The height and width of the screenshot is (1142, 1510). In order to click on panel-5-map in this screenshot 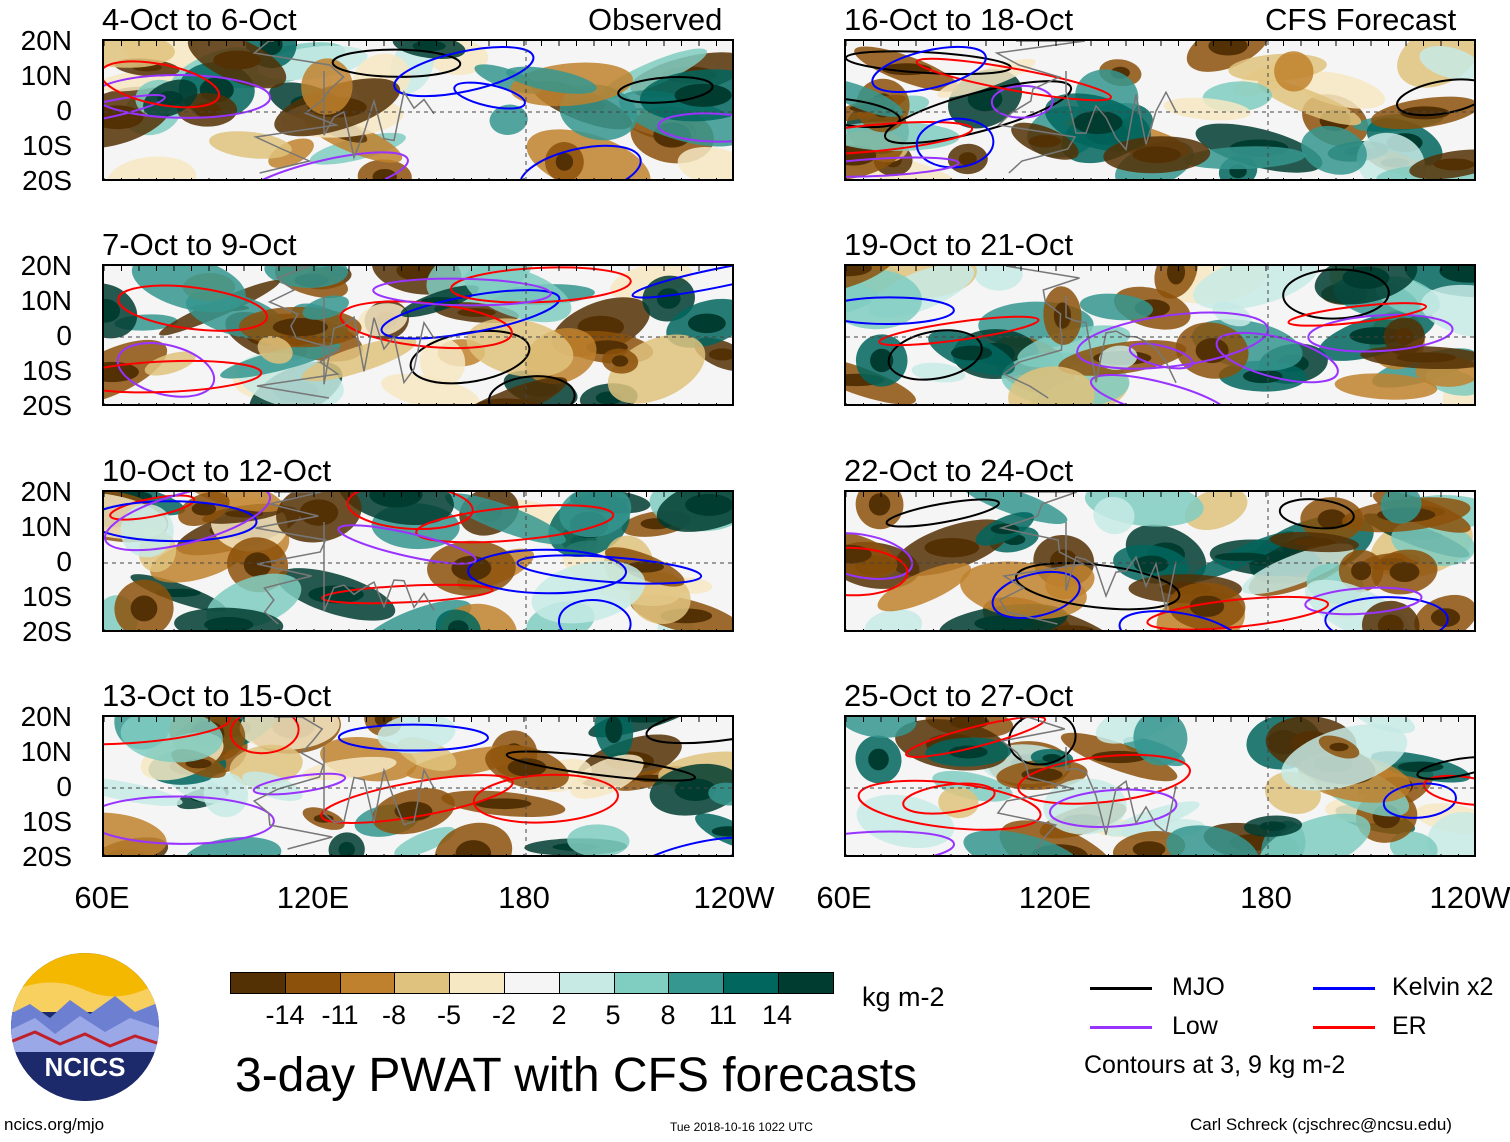, I will do `click(1160, 110)`.